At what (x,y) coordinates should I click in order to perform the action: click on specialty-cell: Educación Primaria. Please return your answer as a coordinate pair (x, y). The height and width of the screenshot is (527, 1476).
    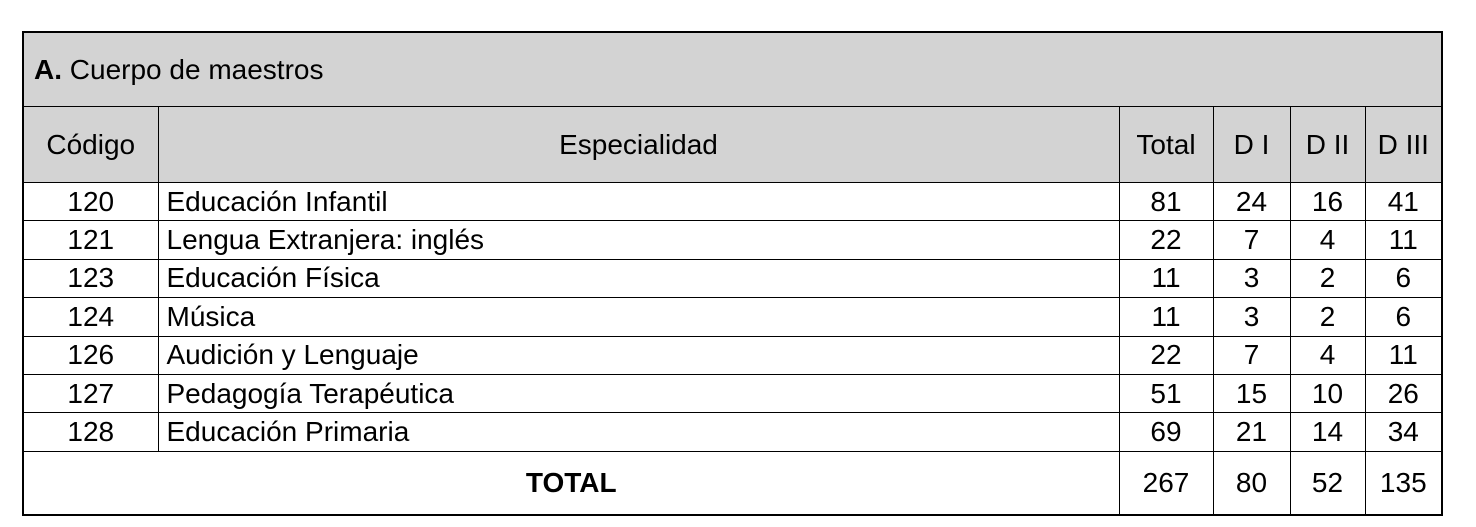
    Looking at the image, I should click on (638, 432).